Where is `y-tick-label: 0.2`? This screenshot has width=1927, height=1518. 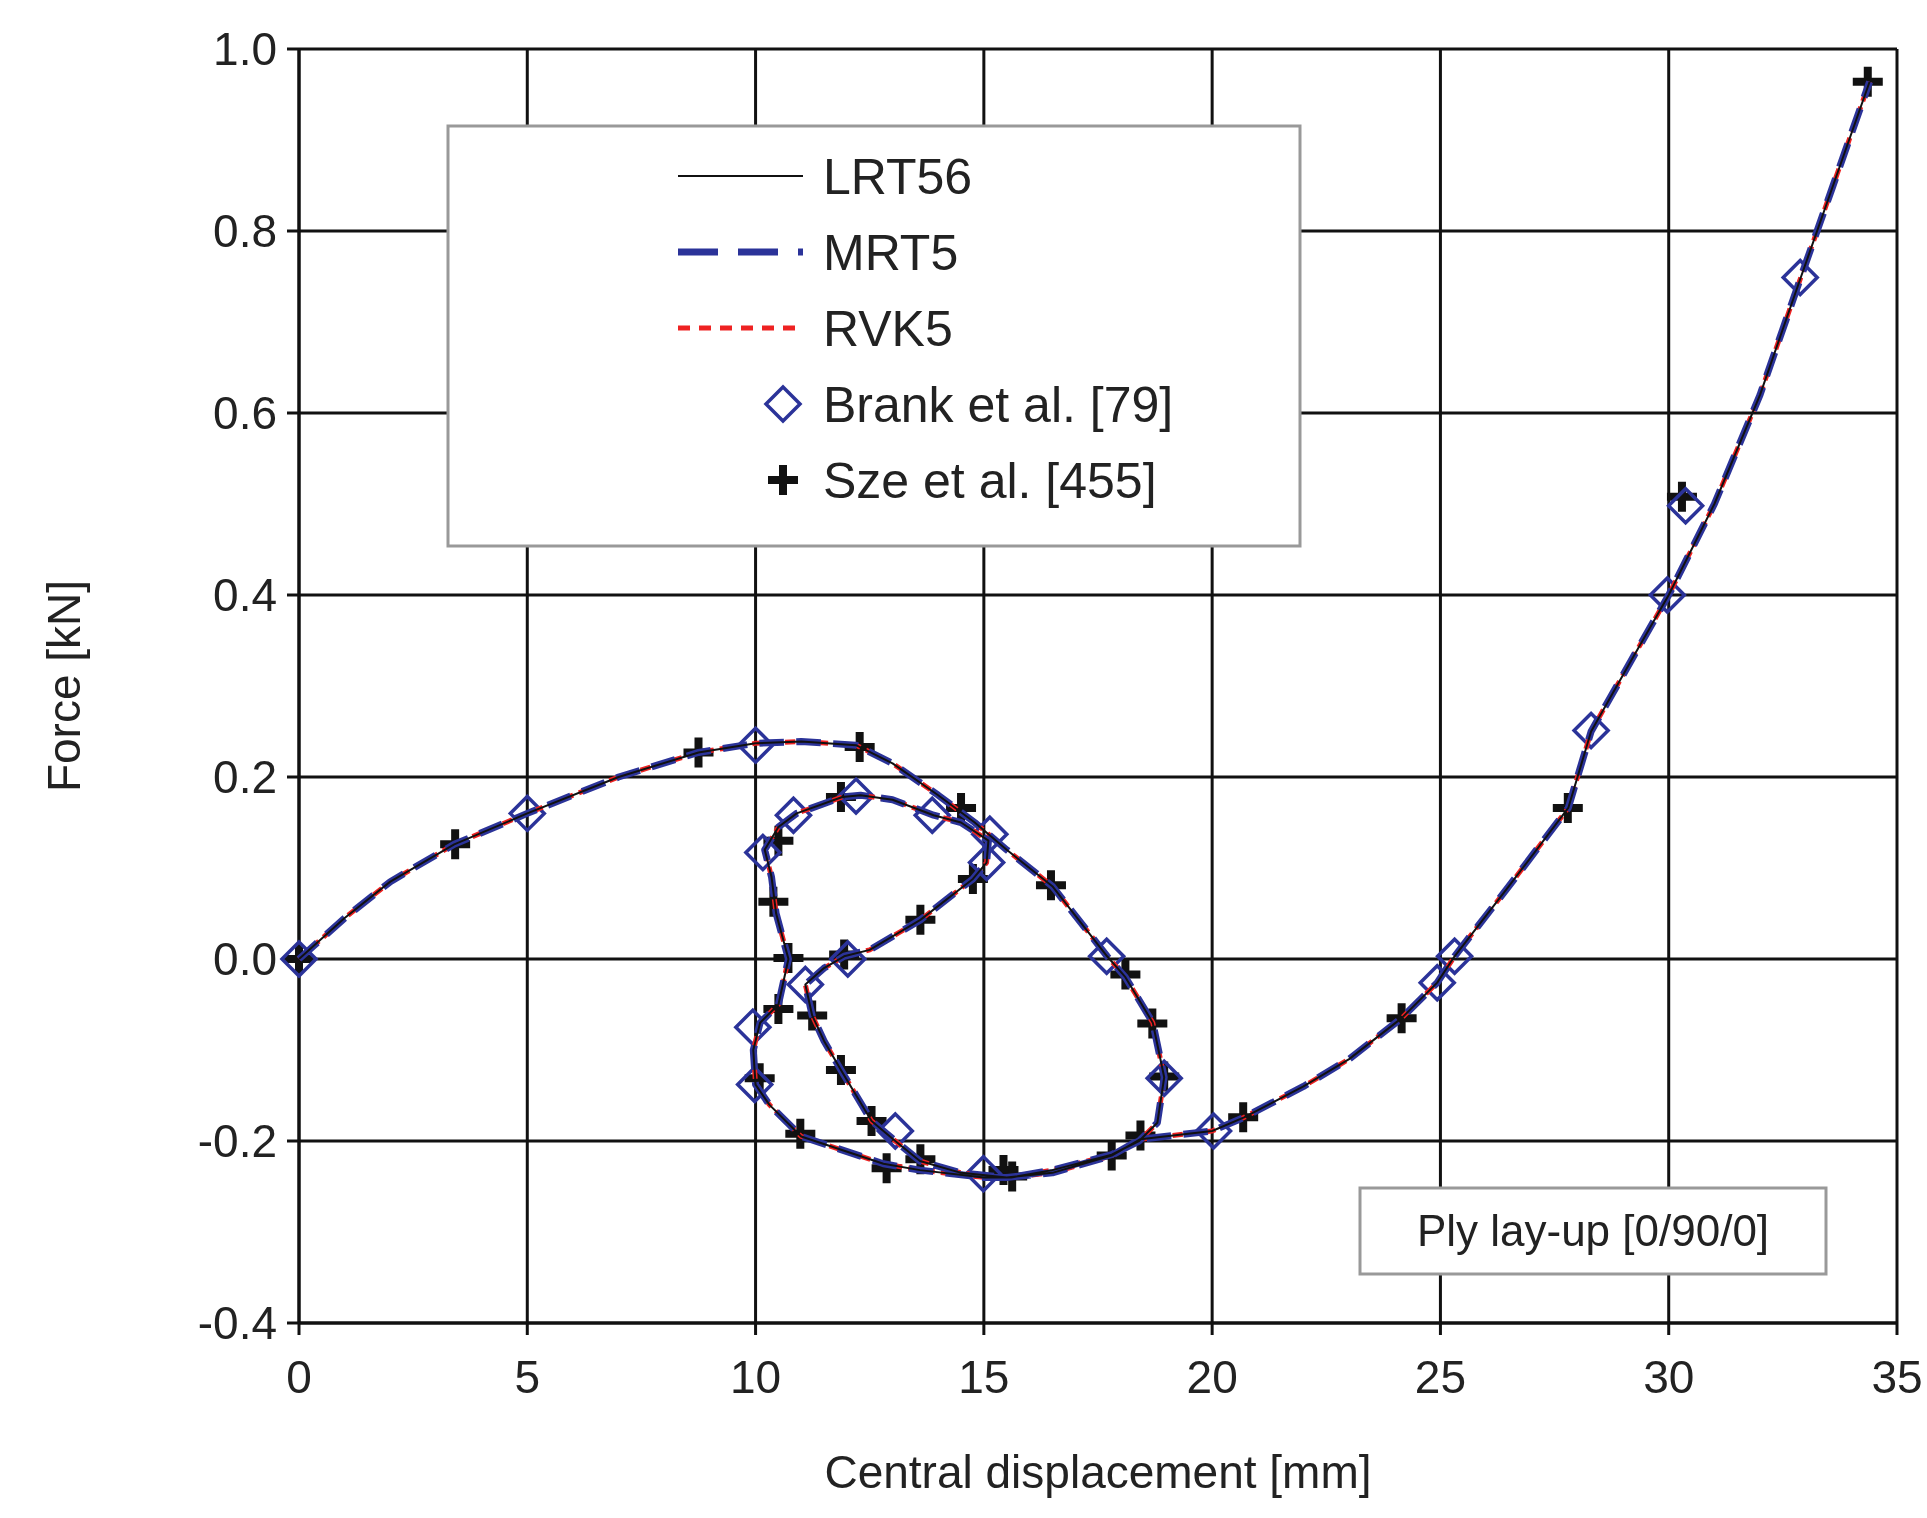 y-tick-label: 0.2 is located at coordinates (245, 777).